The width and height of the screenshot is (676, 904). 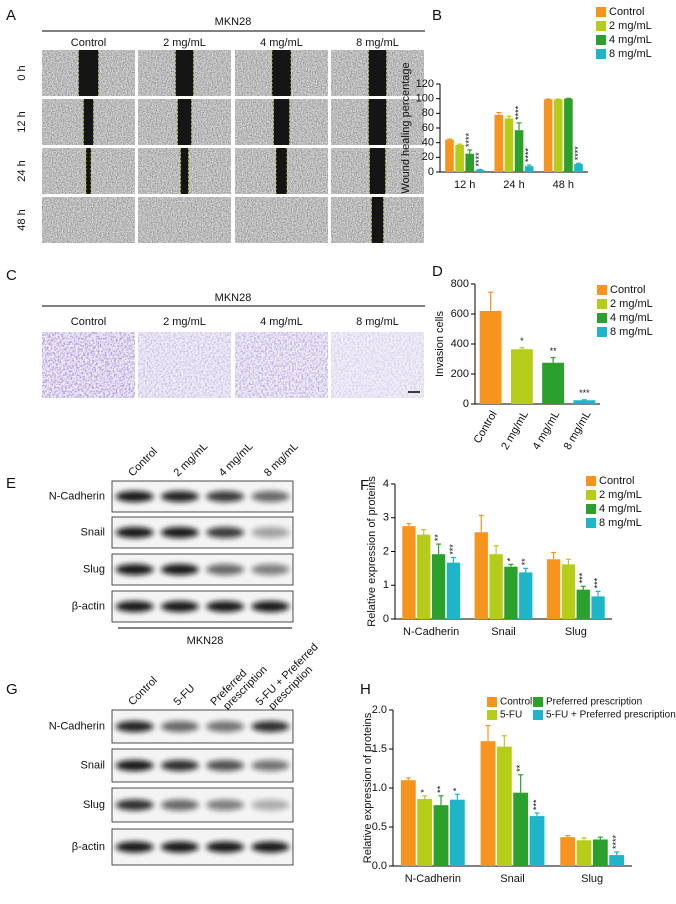 What do you see at coordinates (516, 702) in the screenshot?
I see `legend-label: Control` at bounding box center [516, 702].